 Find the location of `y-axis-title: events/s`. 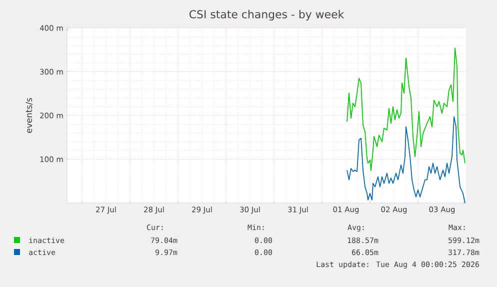

y-axis-title: events/s is located at coordinates (29, 115).